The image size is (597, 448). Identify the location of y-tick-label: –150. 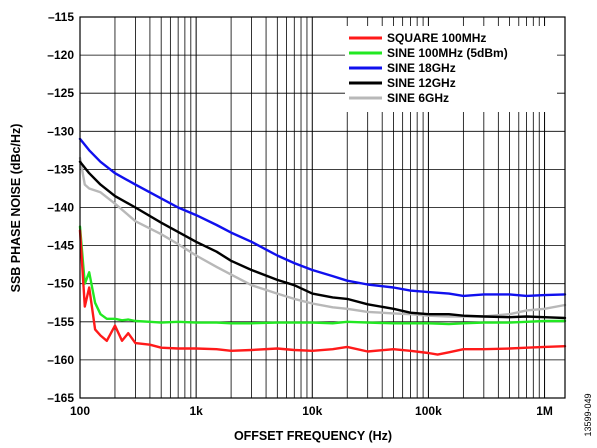
(60, 284).